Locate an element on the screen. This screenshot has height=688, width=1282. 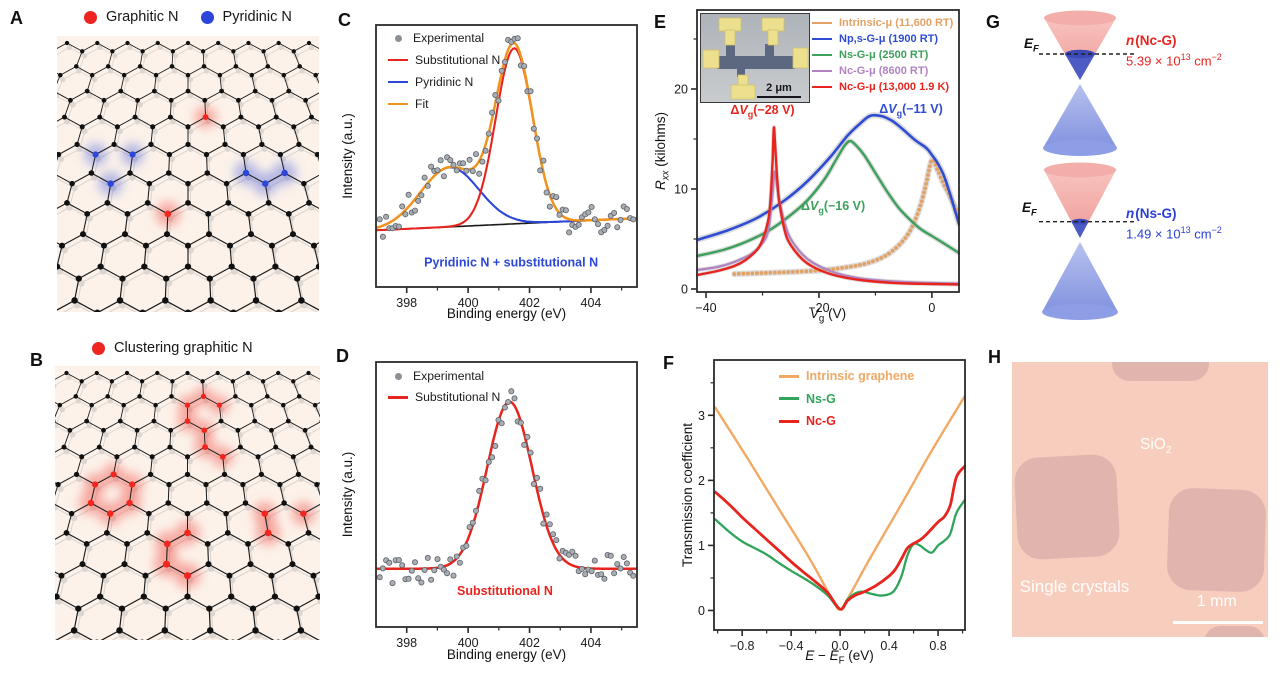
legend-label: Intrinsic graphene is located at coordinates (860, 376).